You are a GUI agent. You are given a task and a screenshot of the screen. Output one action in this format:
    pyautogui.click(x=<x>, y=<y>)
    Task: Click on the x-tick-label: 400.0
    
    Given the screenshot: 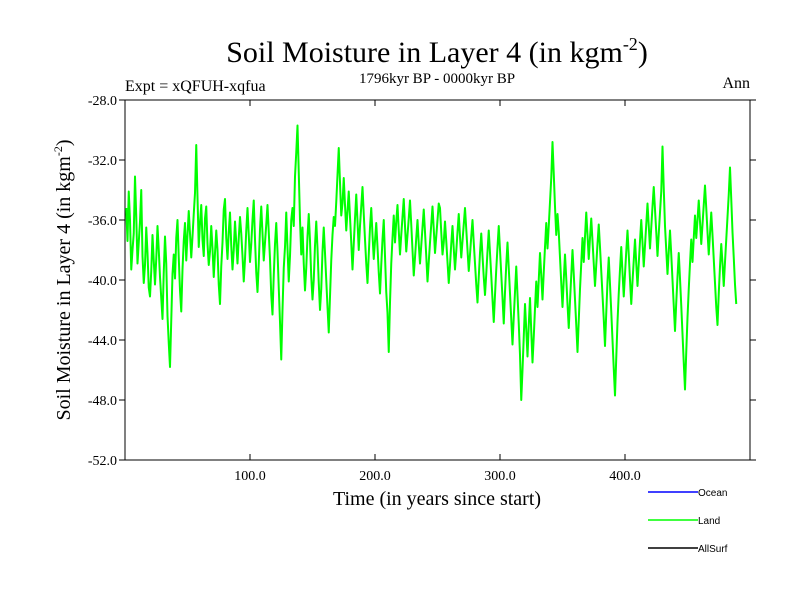 What is the action you would take?
    pyautogui.click(x=625, y=476)
    